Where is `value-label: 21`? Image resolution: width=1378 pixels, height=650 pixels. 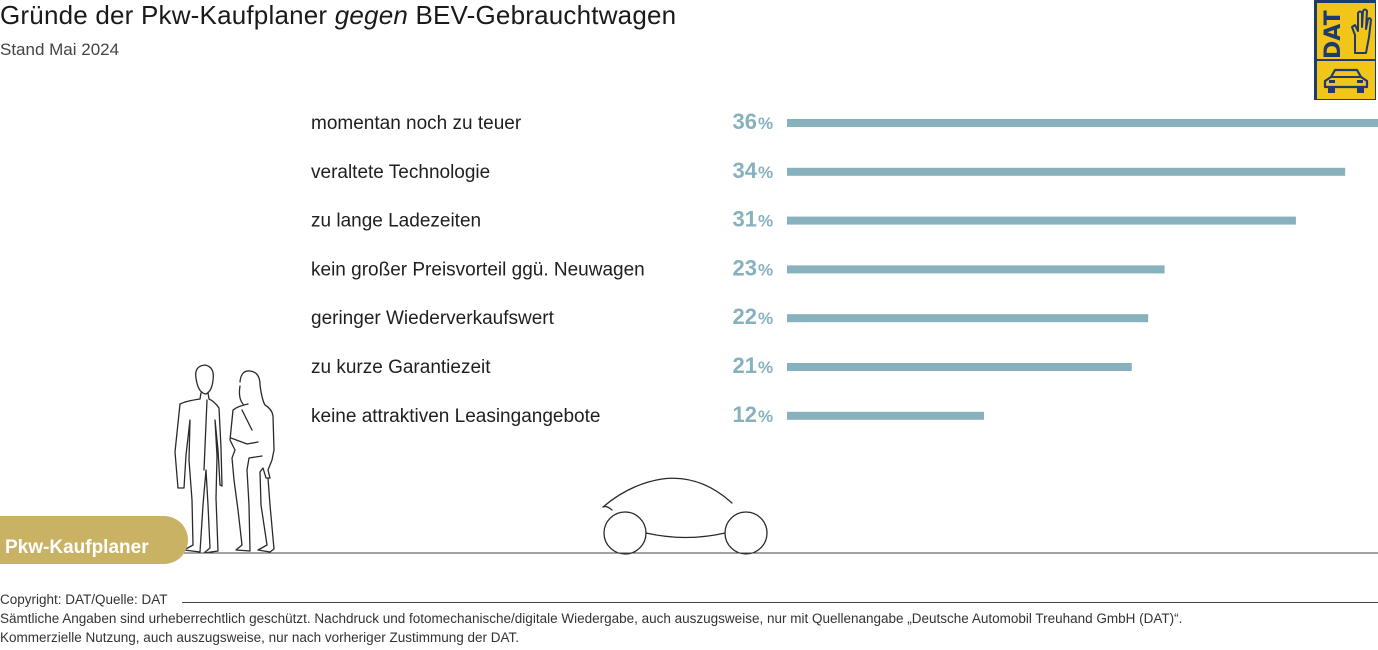
value-label: 21 is located at coordinates (745, 365).